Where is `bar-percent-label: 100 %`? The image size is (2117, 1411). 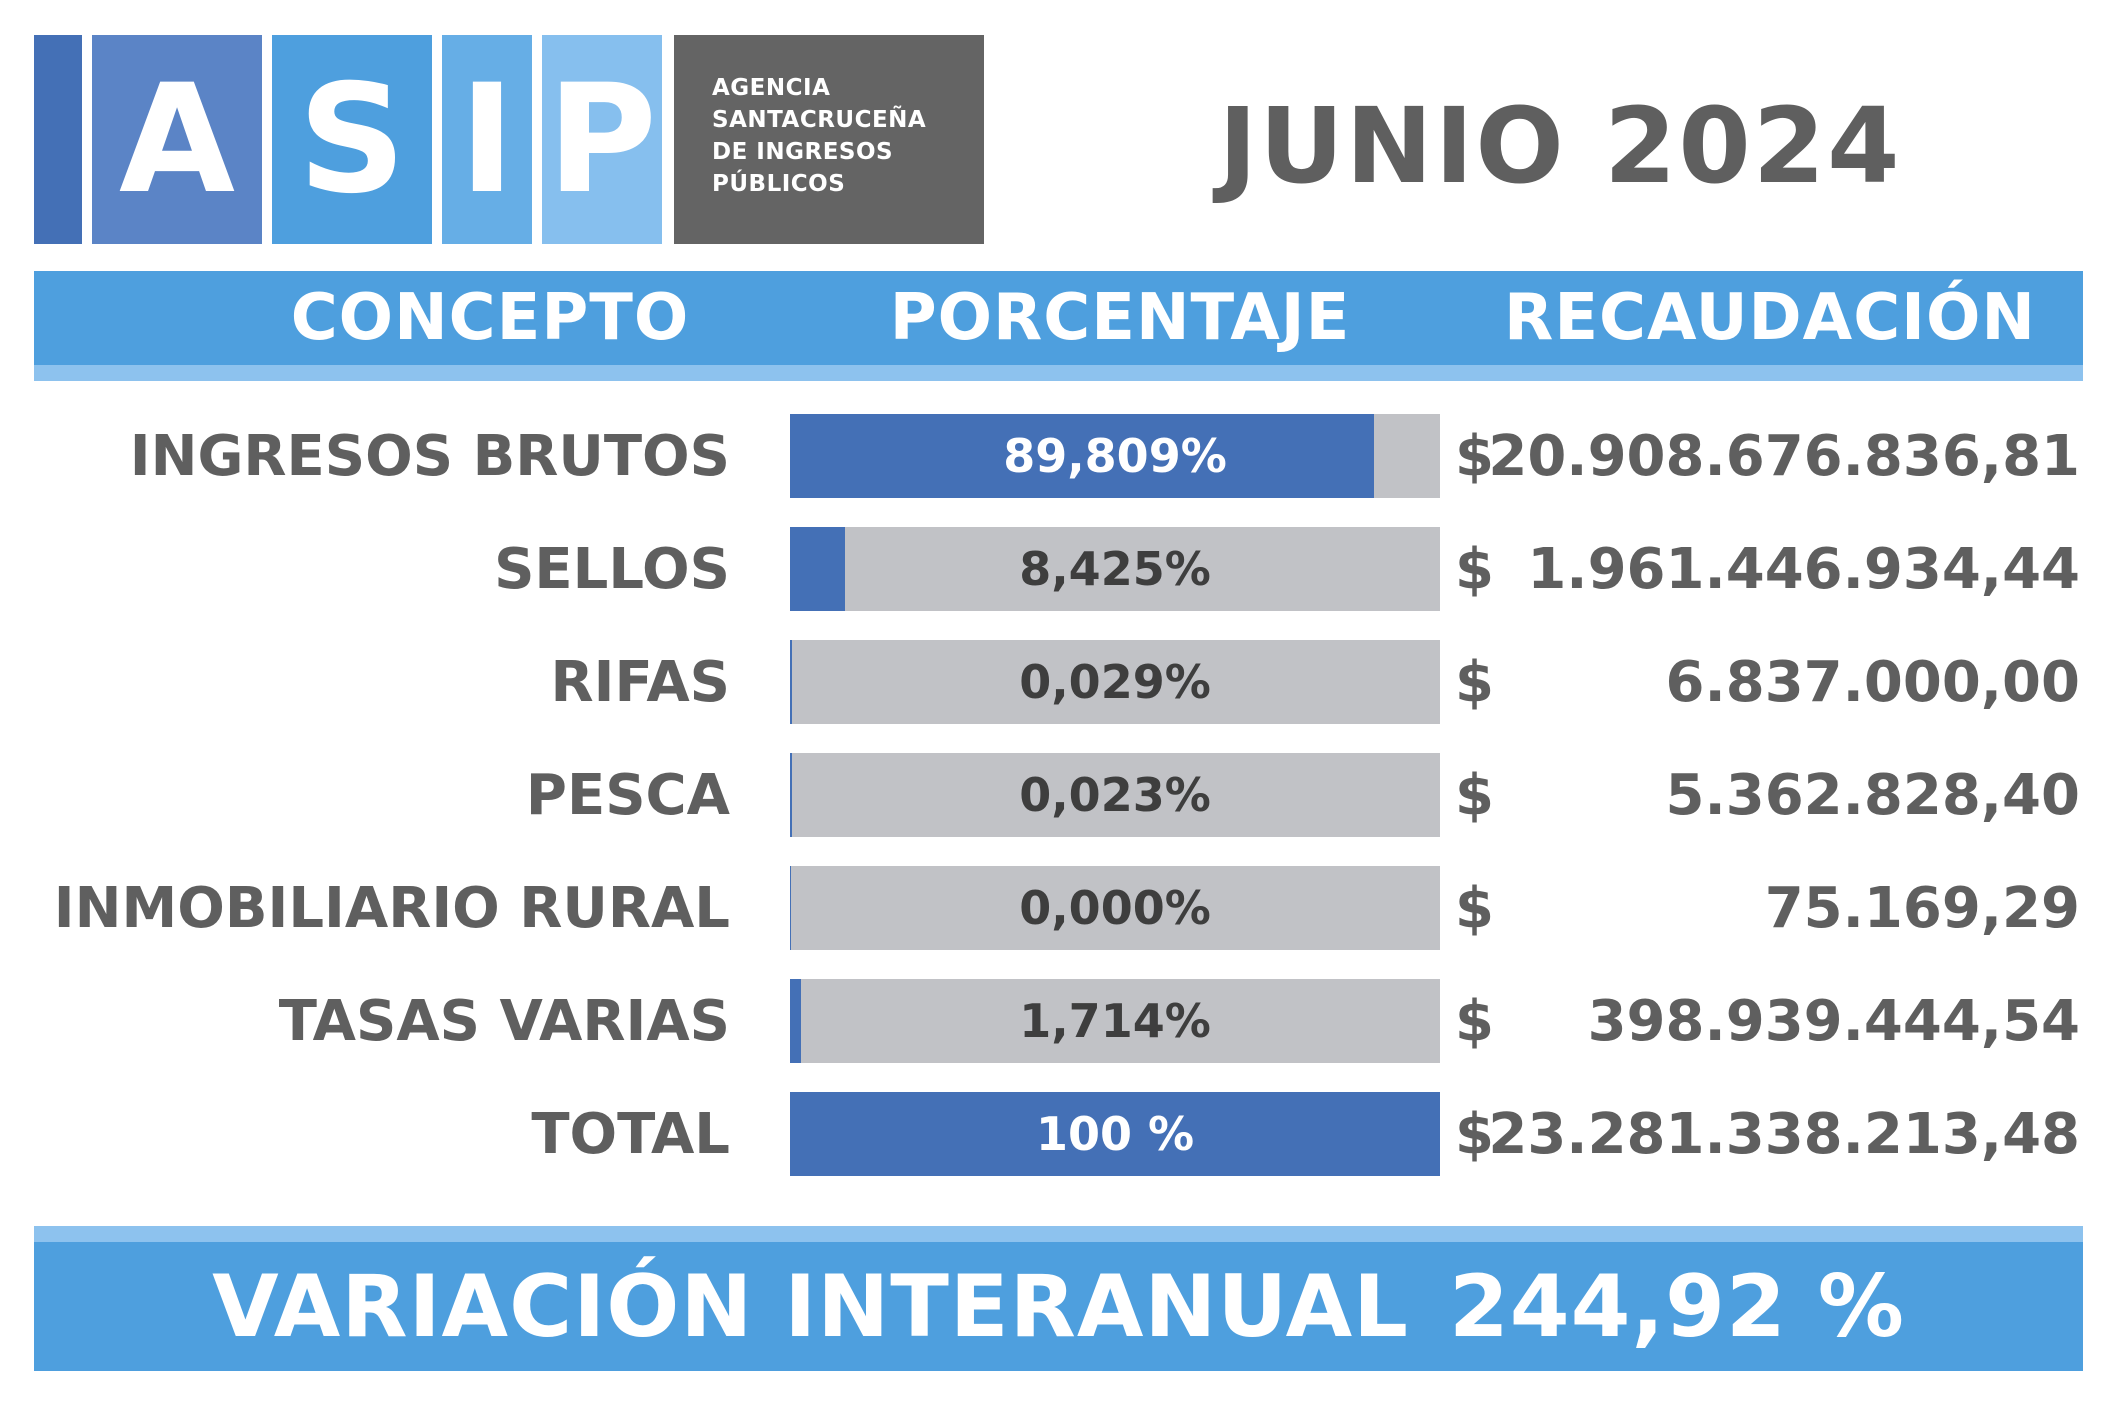
bar-percent-label: 100 % is located at coordinates (1115, 1134).